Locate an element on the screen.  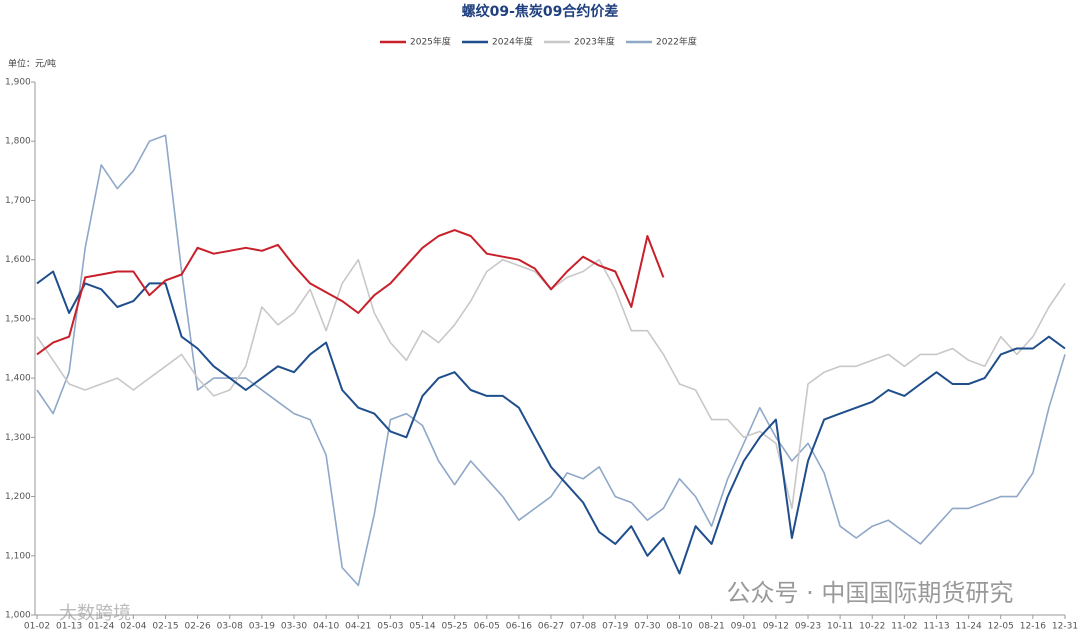
x-tick-label: 08-10 is located at coordinates (679, 627).